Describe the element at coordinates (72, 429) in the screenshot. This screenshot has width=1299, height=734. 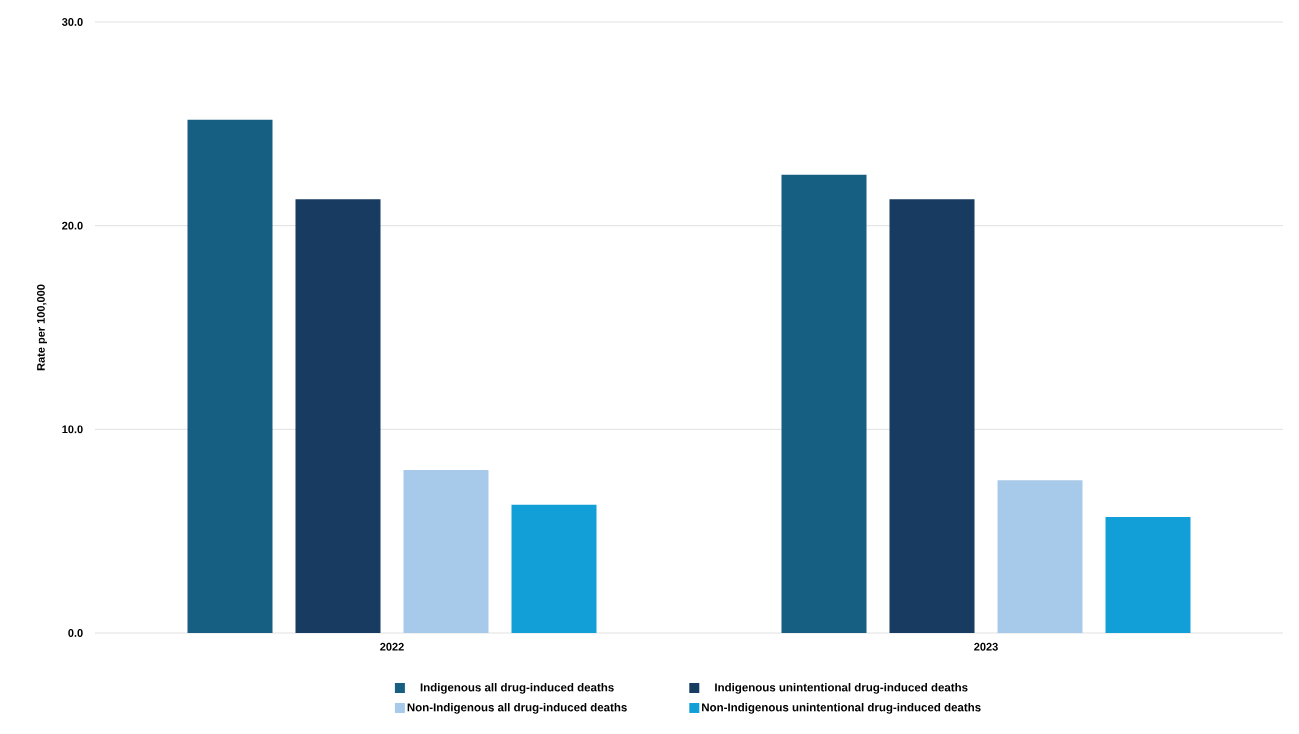
I see `y-tick-label: 10.0` at that location.